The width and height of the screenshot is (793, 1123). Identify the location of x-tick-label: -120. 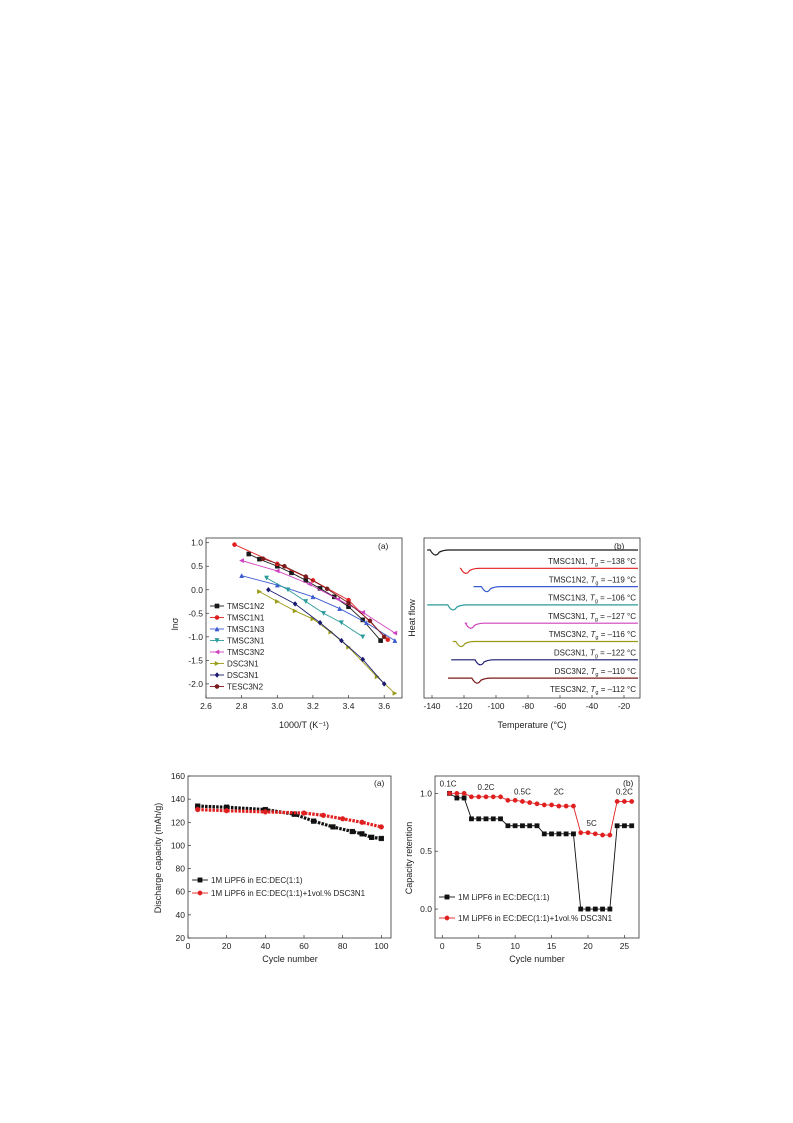
(463, 706).